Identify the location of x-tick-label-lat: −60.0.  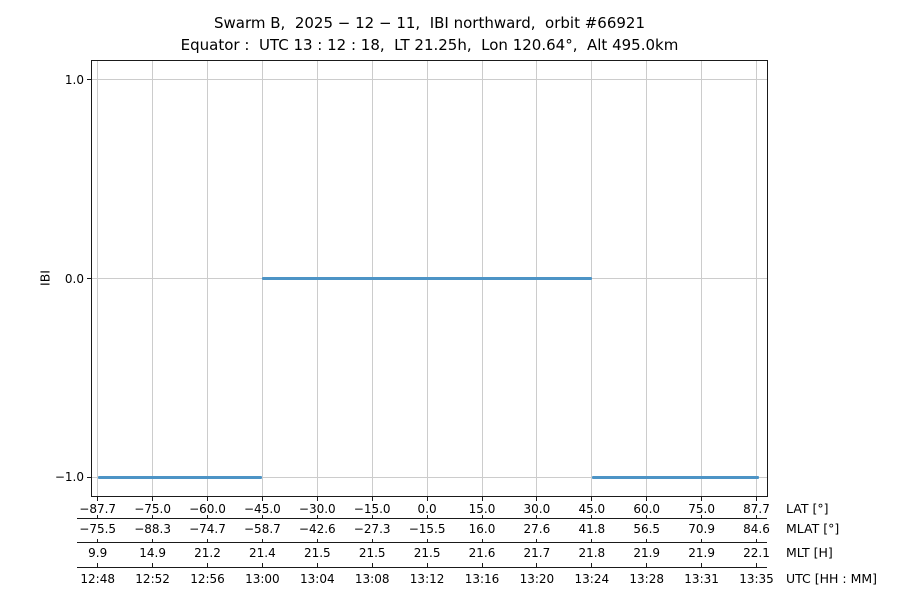
(207, 509).